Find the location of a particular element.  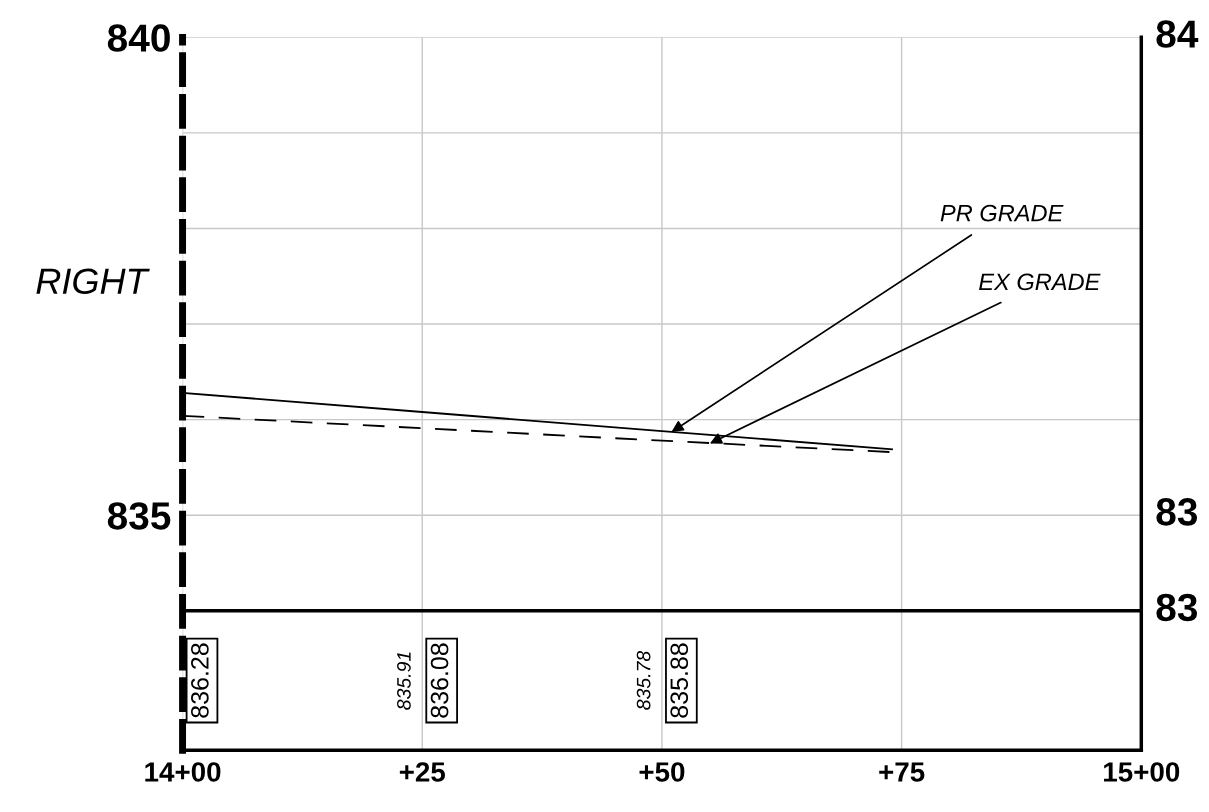

annotation: 835.91 is located at coordinates (404, 681).